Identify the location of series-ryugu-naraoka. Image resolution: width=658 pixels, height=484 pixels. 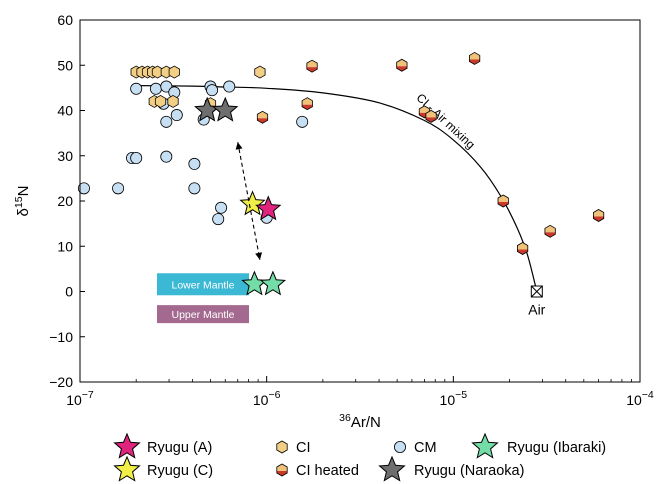
(216, 109).